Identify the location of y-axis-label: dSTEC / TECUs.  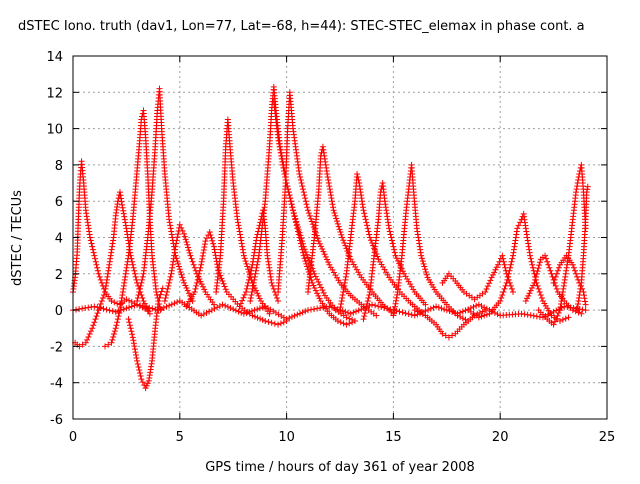
(17, 238).